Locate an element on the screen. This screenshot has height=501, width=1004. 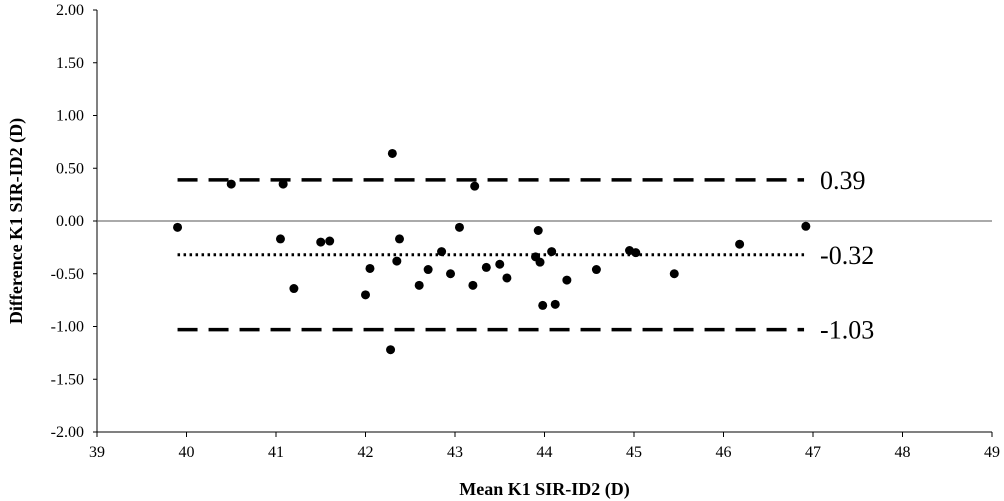
x-tick-label: 39 is located at coordinates (97, 452).